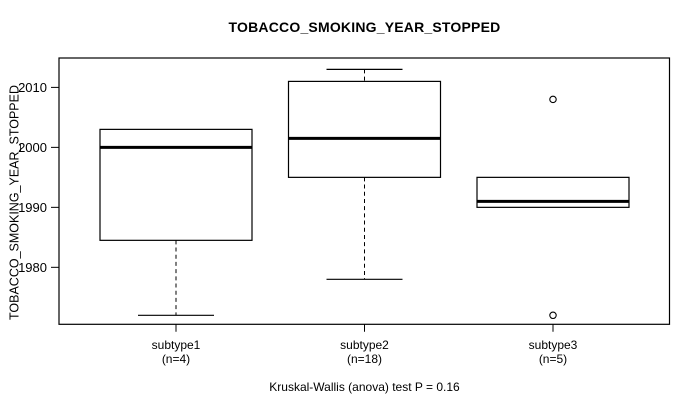 This screenshot has height=400, width=700. I want to click on x-category-label-subtype2: subtype2 (n=18), so click(365, 352).